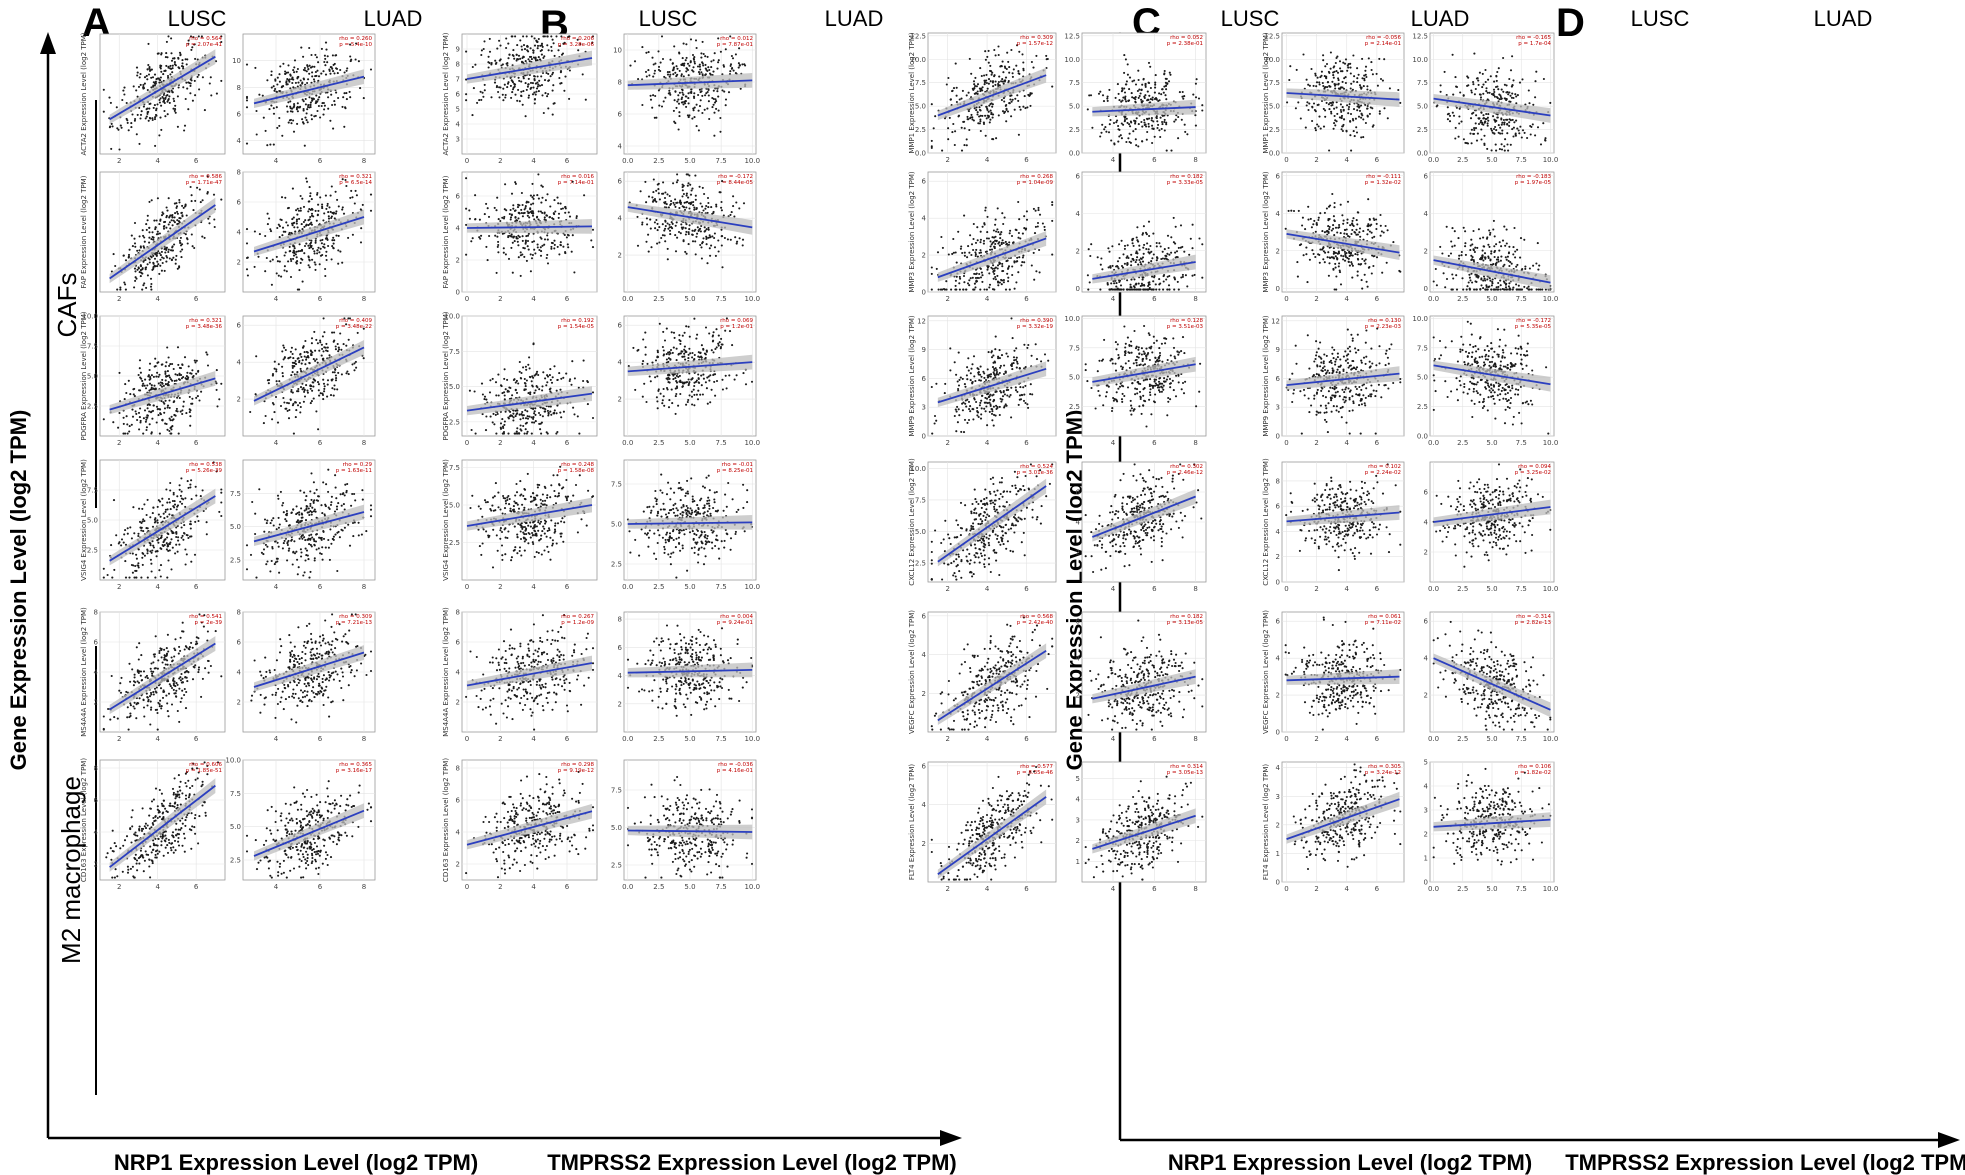 This screenshot has width=1965, height=1175. I want to click on panel-a-luad-row3-ytick-label: 4, so click(239, 363).